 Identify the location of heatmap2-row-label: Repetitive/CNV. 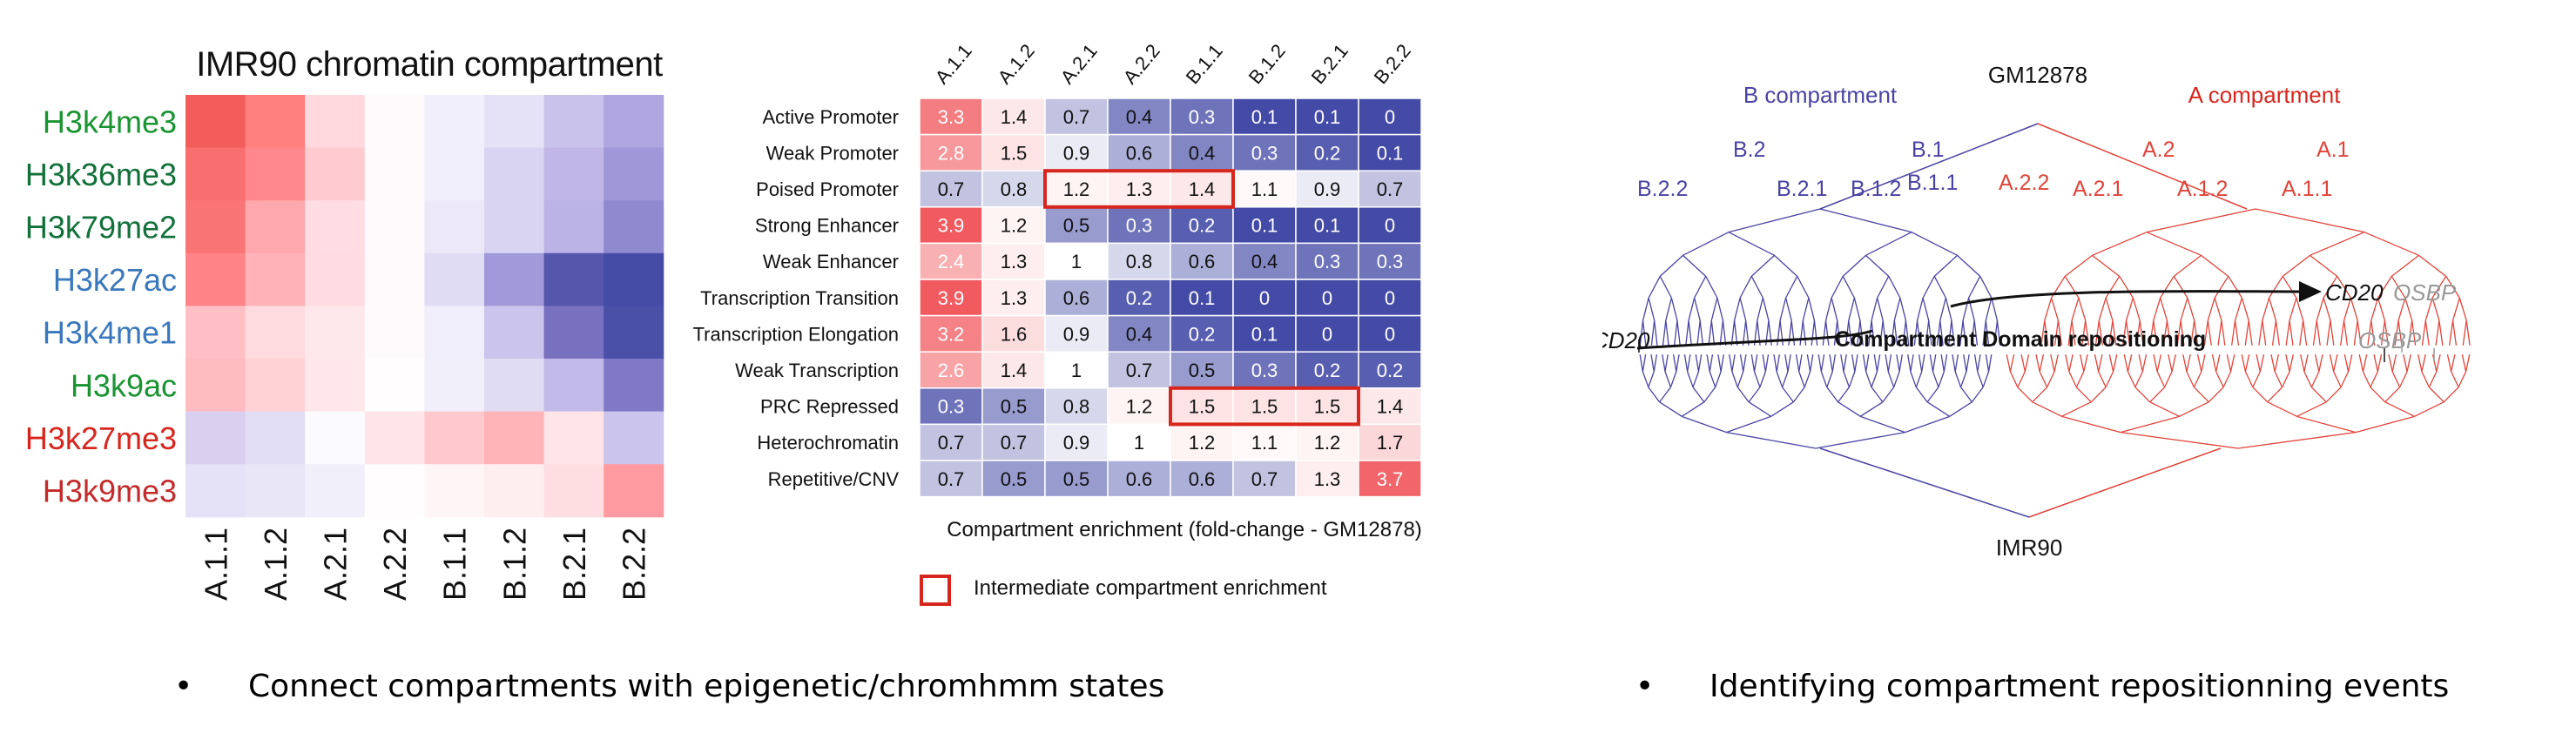
(834, 479).